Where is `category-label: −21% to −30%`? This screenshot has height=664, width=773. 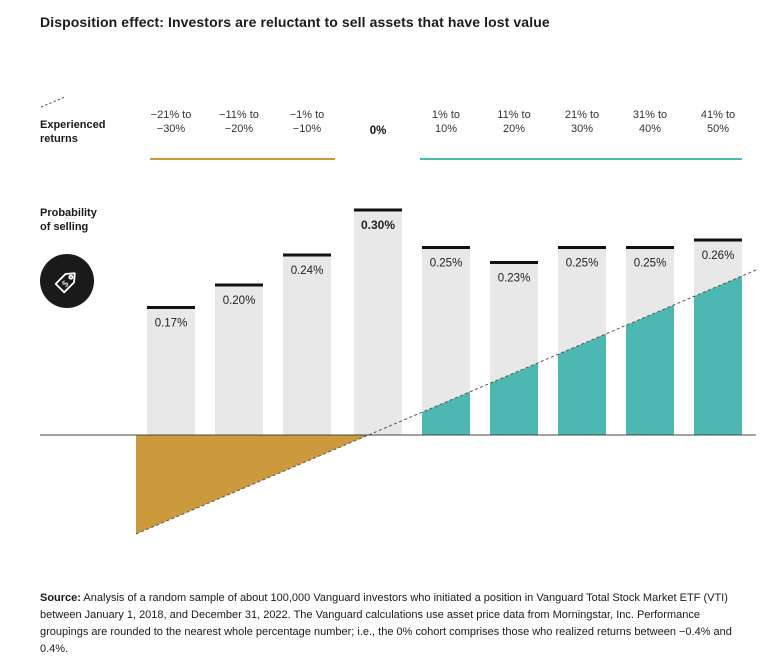 category-label: −21% to −30% is located at coordinates (171, 122).